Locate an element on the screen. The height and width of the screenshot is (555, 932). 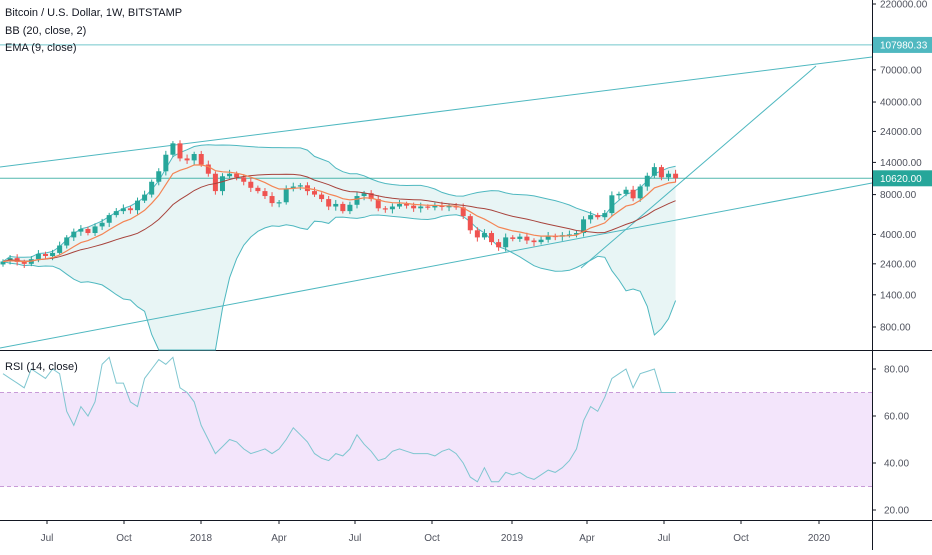
trendline-parabolic is located at coordinates (698, 167).